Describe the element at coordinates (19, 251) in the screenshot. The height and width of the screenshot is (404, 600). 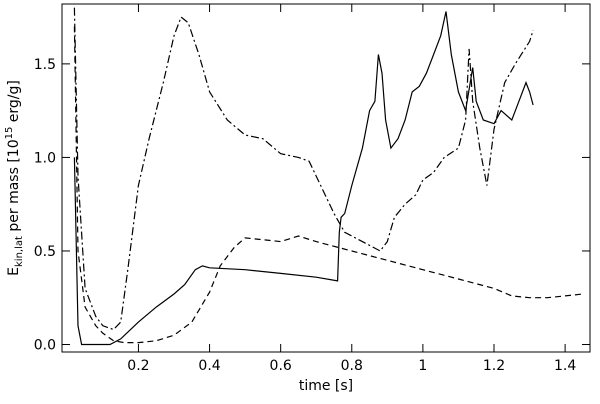
I see `y-label-sub: kin,lat` at that location.